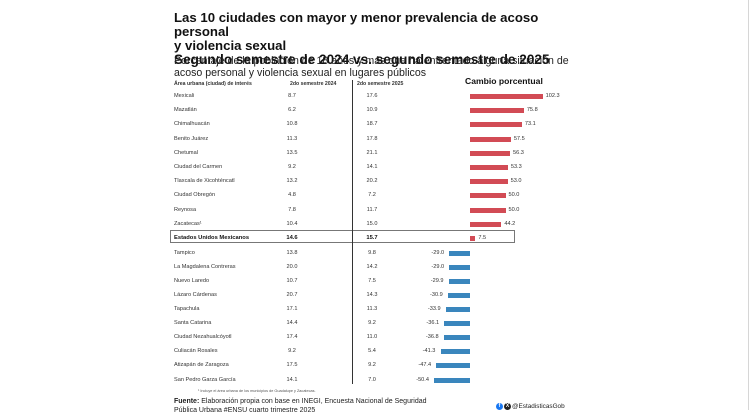 The width and height of the screenshot is (750, 415). Describe the element at coordinates (213, 84) in the screenshot. I see `header-area: Área urbana (ciudad) de interés` at that location.